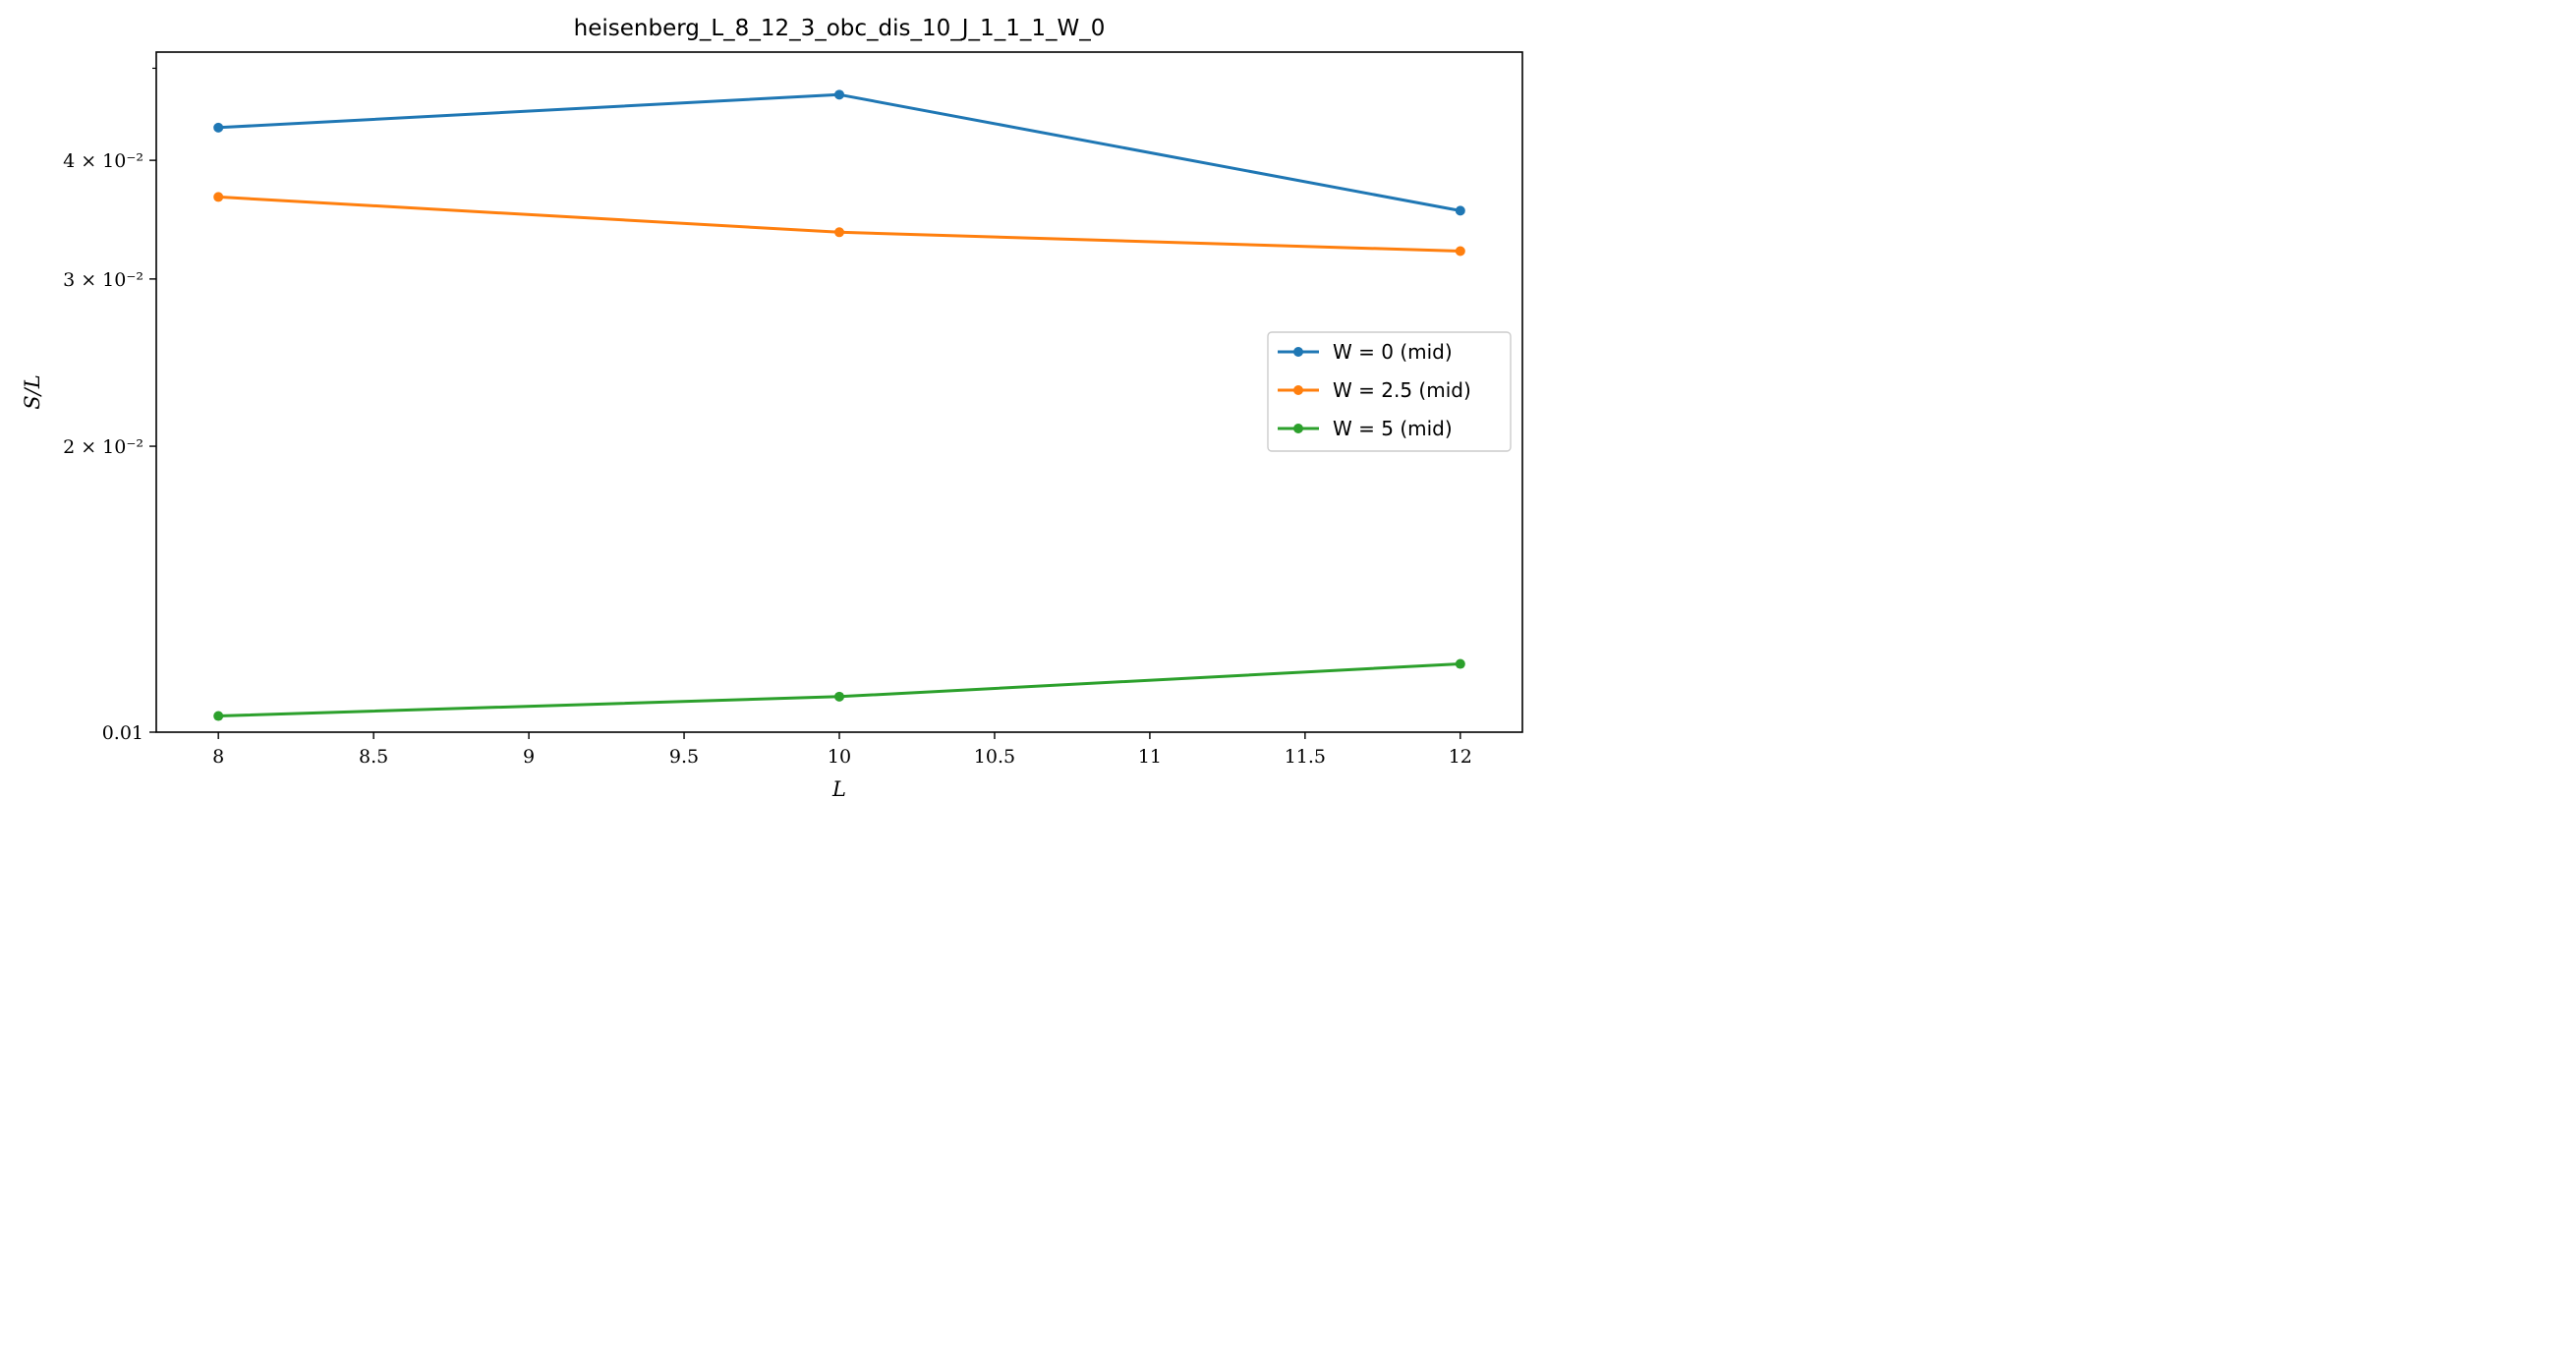 The height and width of the screenshot is (1370, 2576). Describe the element at coordinates (218, 757) in the screenshot. I see `x-tick-label: 8` at that location.